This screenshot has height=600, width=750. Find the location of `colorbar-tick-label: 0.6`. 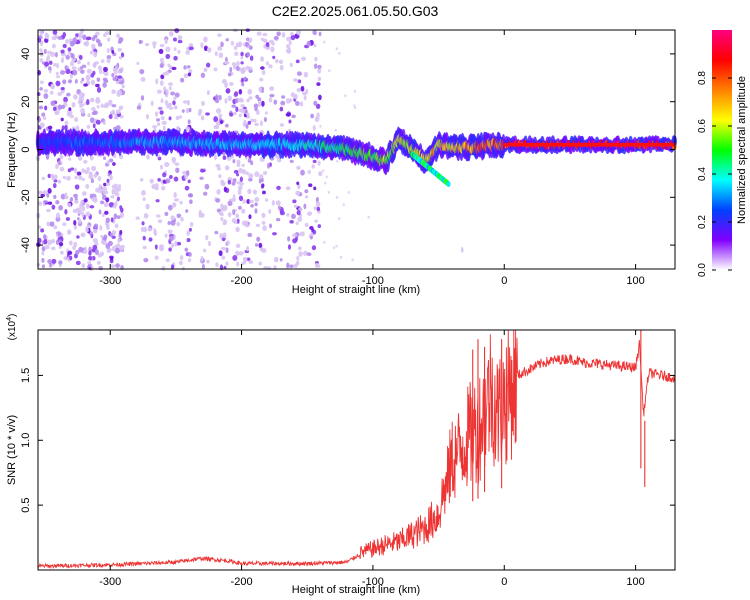

colorbar-tick-label: 0.6 is located at coordinates (702, 126).